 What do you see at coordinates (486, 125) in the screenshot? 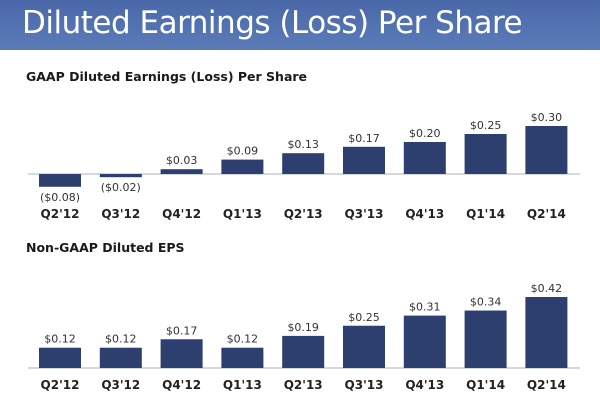
I see `gaap-data-label: $0.25` at bounding box center [486, 125].